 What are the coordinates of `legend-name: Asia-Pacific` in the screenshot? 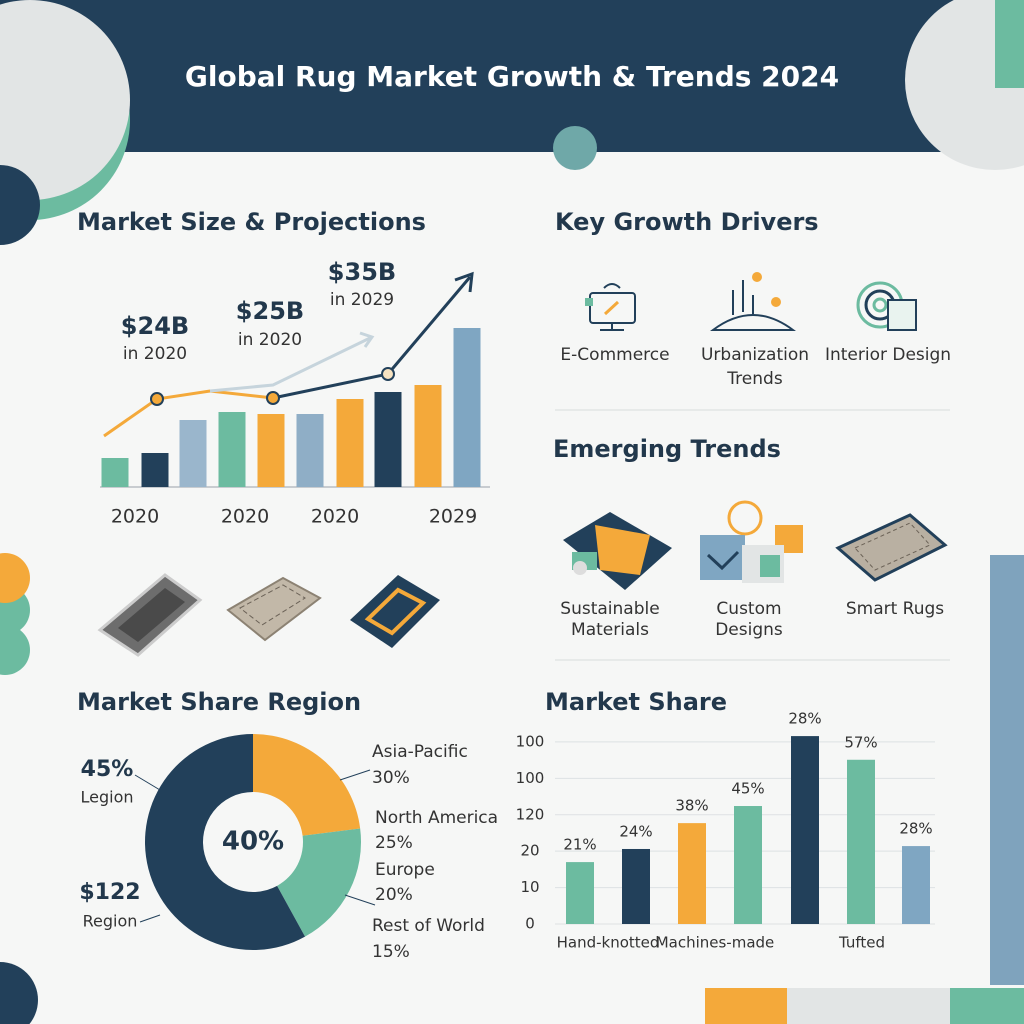 It's located at (420, 752).